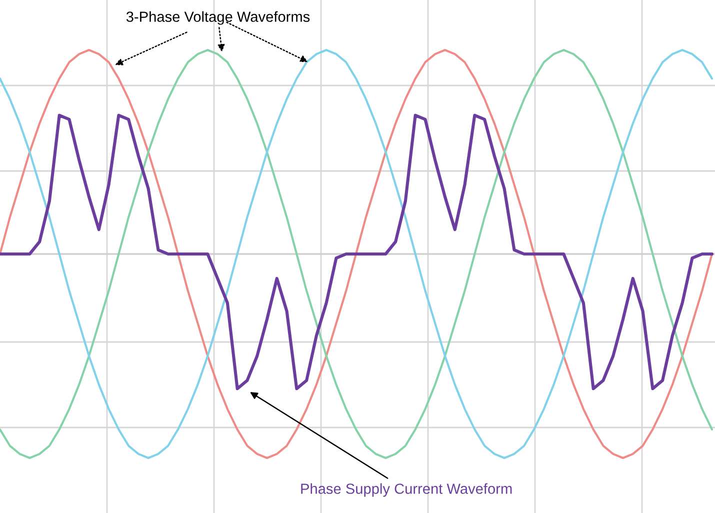  Describe the element at coordinates (218, 18) in the screenshot. I see `text: 3-Phase Voltage Waveforms` at that location.